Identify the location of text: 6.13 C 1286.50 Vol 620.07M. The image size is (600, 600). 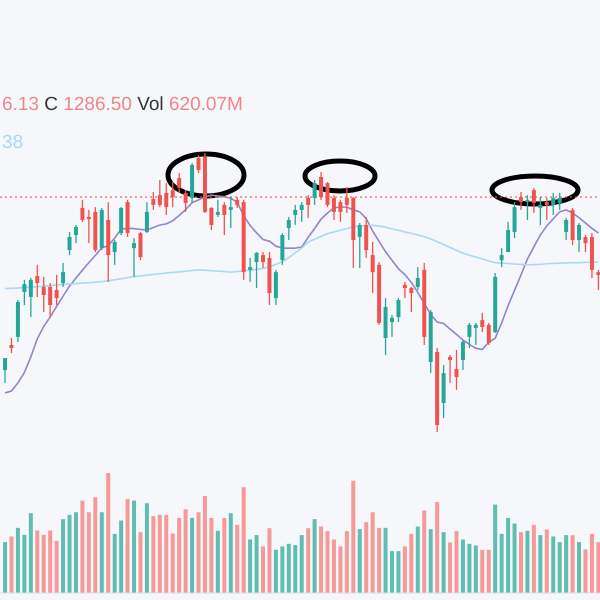
(122, 104).